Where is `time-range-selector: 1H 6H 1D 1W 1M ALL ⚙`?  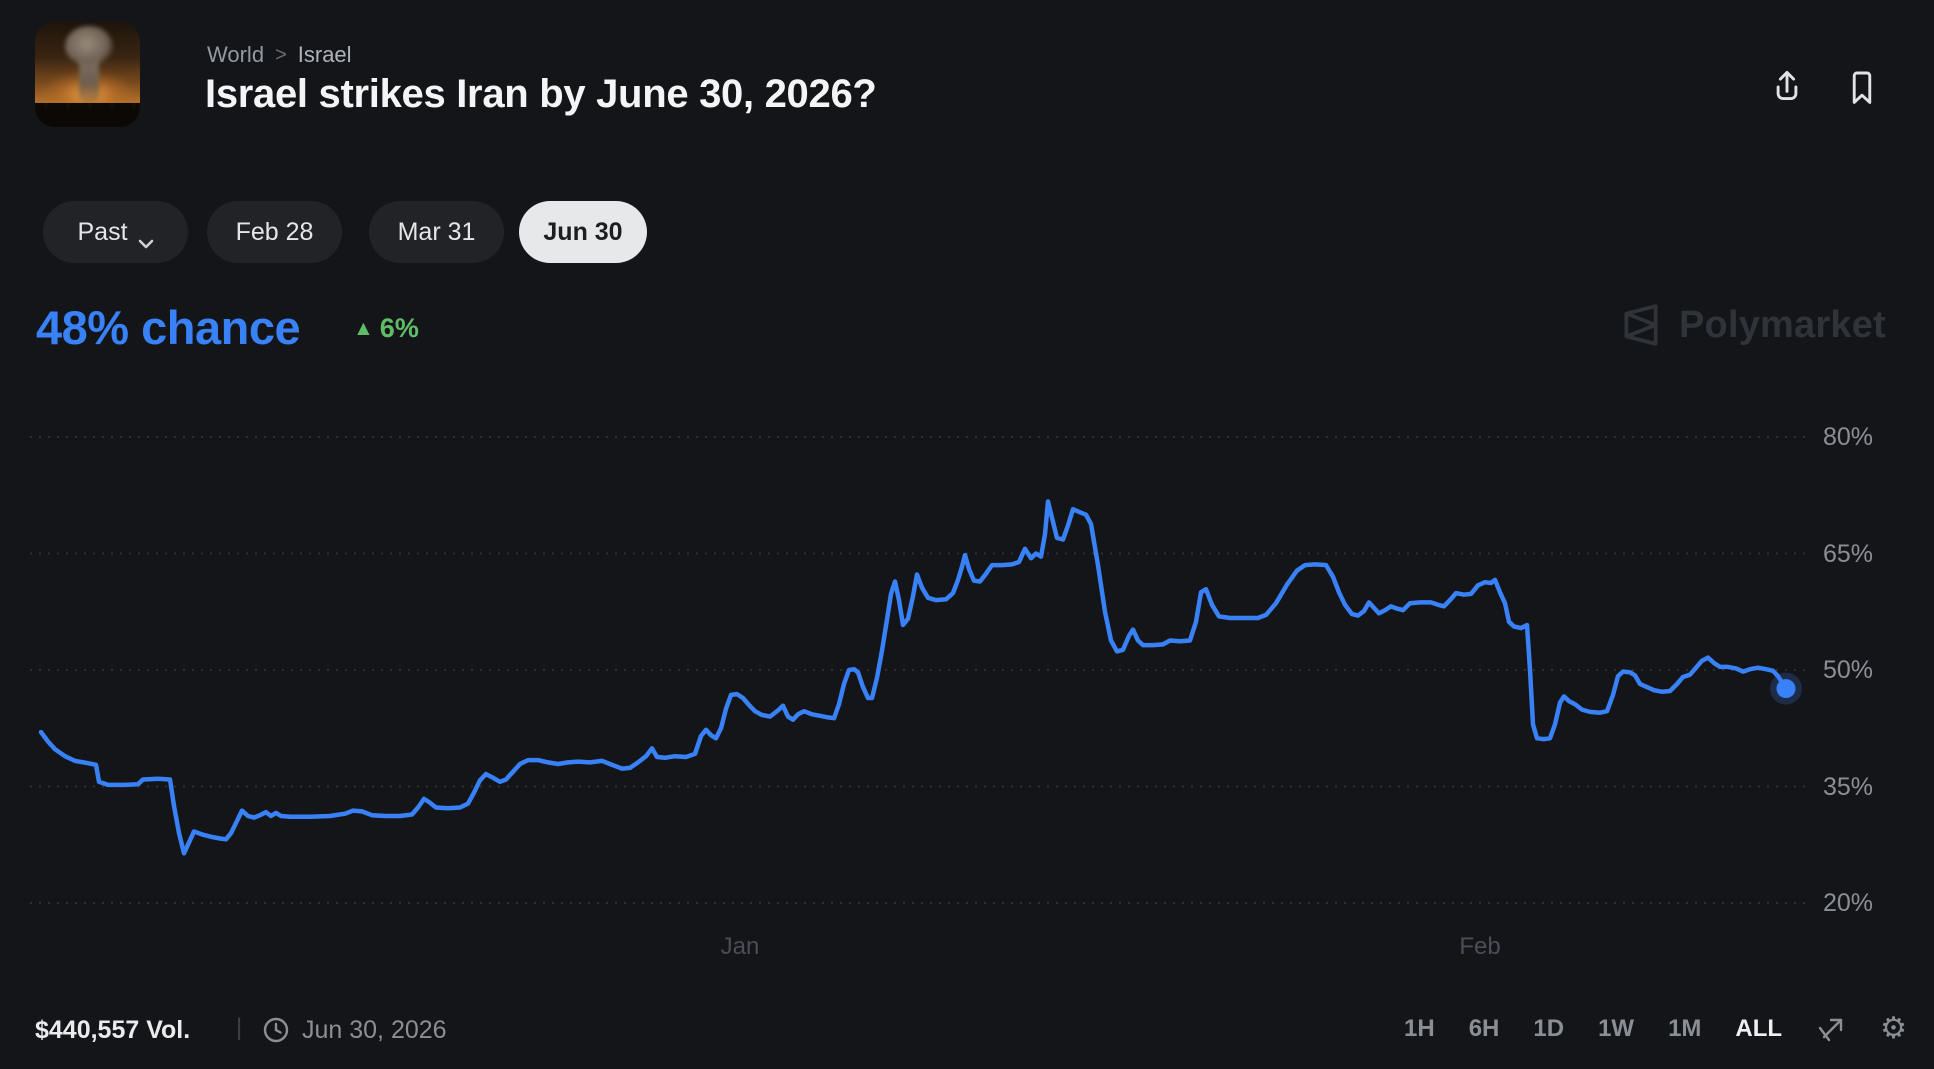
time-range-selector: 1H 6H 1D 1W 1M ALL ⚙ is located at coordinates (1655, 1029).